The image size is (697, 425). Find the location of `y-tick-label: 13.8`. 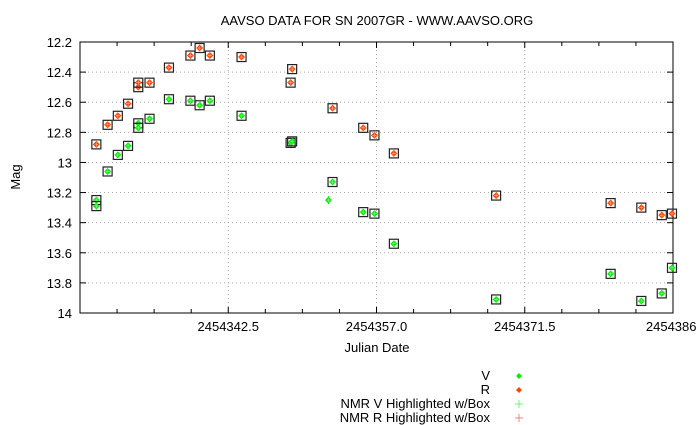

y-tick-label: 13.8 is located at coordinates (59, 283).